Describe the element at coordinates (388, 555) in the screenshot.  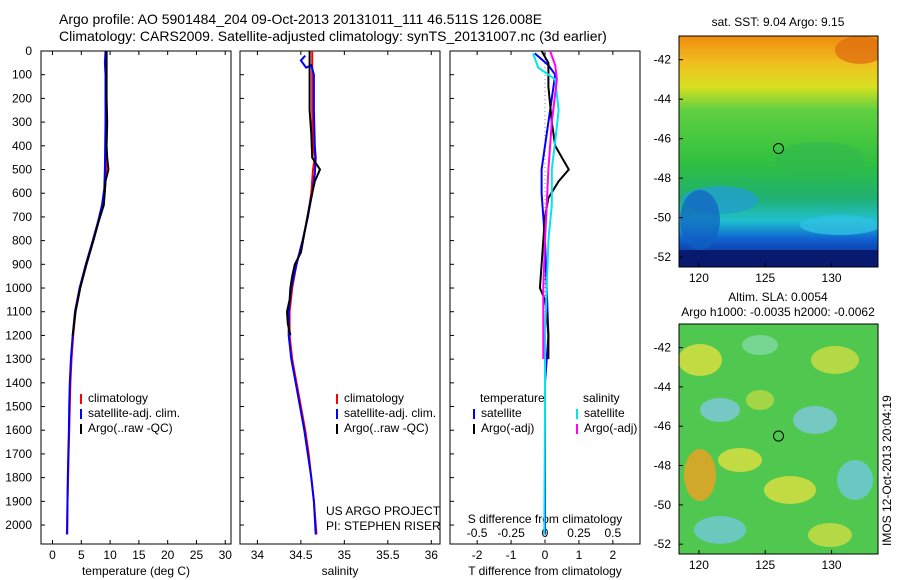
I see `x-tick-label: 35.5` at that location.